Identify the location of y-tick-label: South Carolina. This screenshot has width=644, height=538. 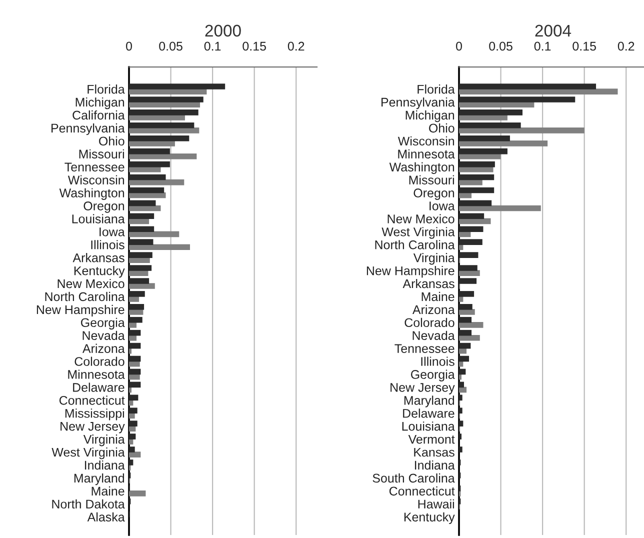
(413, 478).